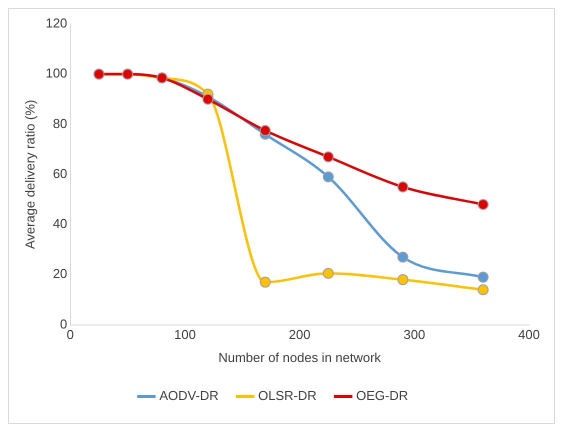 The image size is (563, 432). What do you see at coordinates (30, 175) in the screenshot?
I see `y-axis-title: Average delivery ratio (%)` at bounding box center [30, 175].